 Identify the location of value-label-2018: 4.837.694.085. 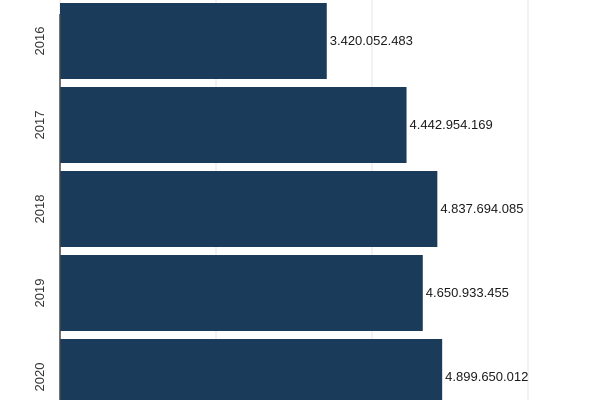
(481, 208).